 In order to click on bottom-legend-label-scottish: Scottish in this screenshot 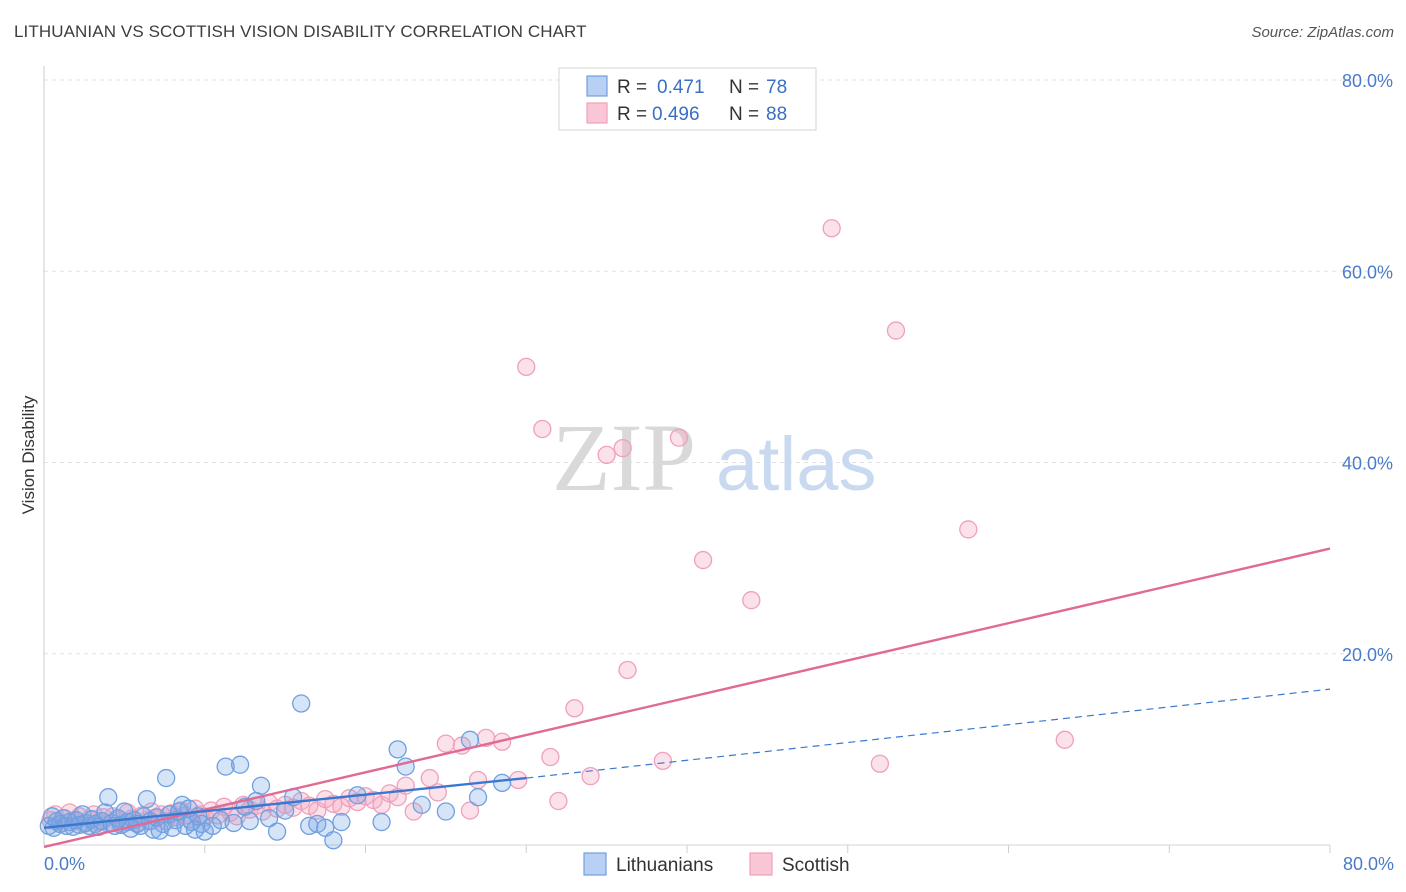, I will do `click(816, 865)`.